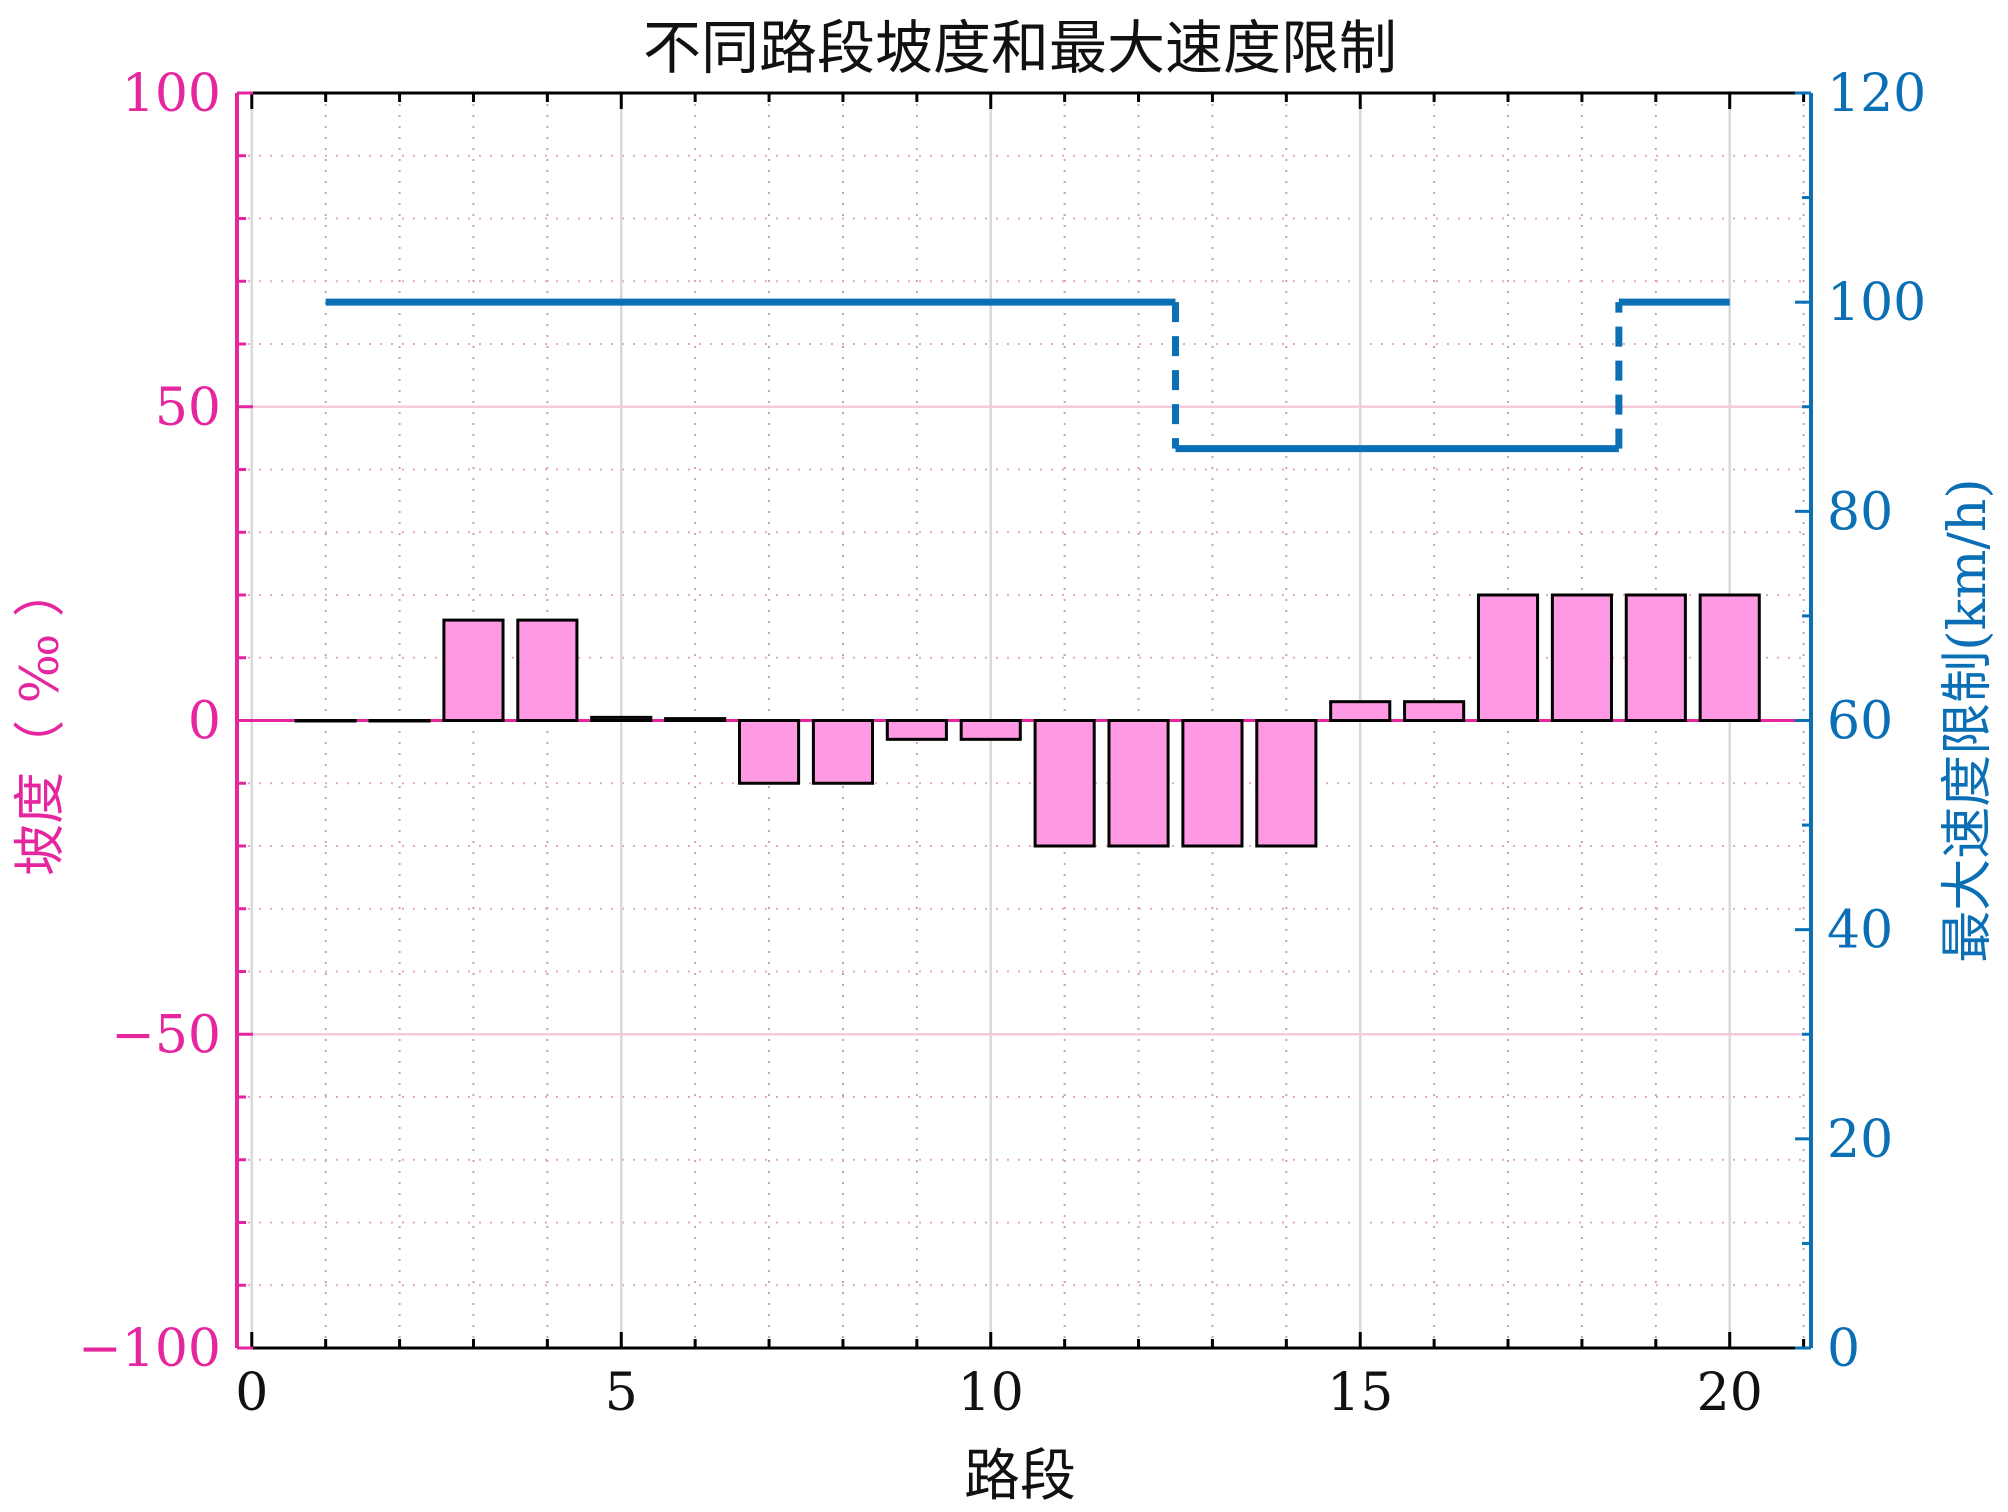 Image resolution: width=2008 pixels, height=1512 pixels. I want to click on y-right-tick-label: 0, so click(1843, 1349).